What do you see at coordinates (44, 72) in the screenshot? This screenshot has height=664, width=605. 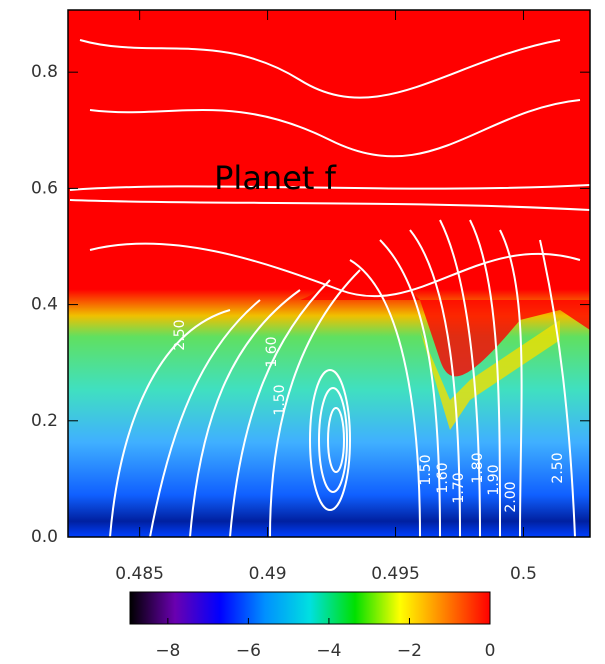 I see `y-tick-label: 0.8` at bounding box center [44, 72].